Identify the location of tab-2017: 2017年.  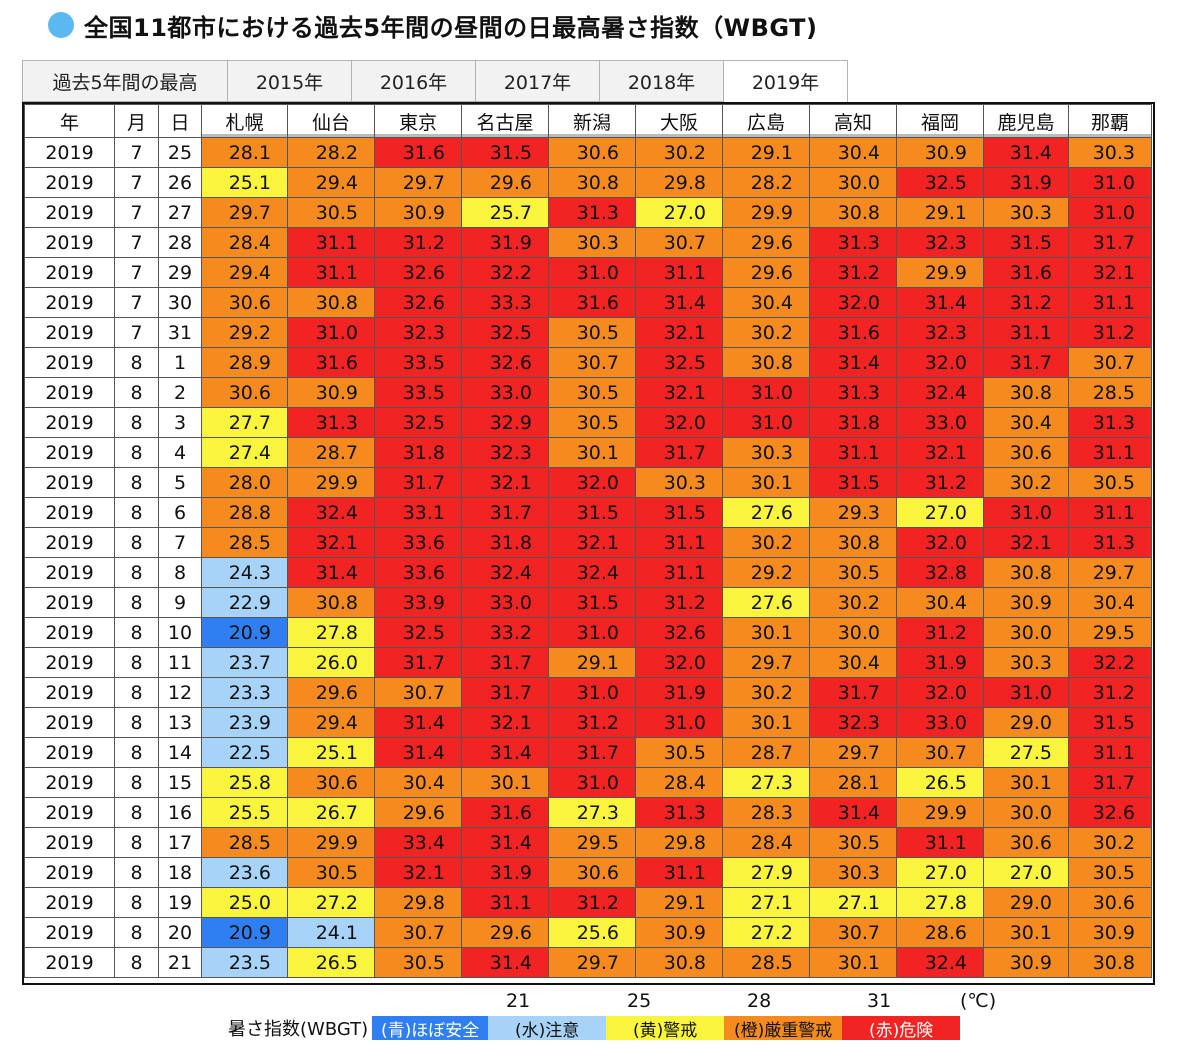
(538, 81).